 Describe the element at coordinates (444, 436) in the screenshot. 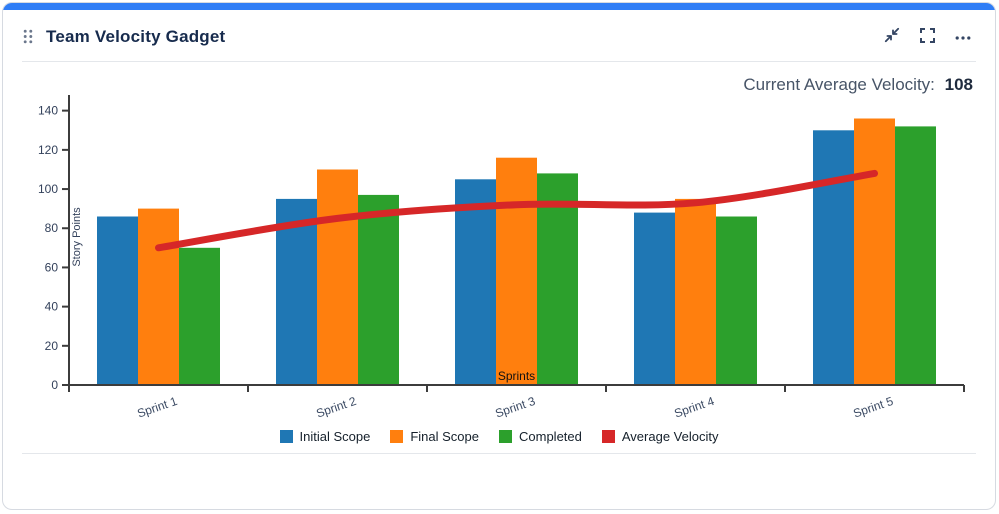

I see `legend-label: Final Scope` at that location.